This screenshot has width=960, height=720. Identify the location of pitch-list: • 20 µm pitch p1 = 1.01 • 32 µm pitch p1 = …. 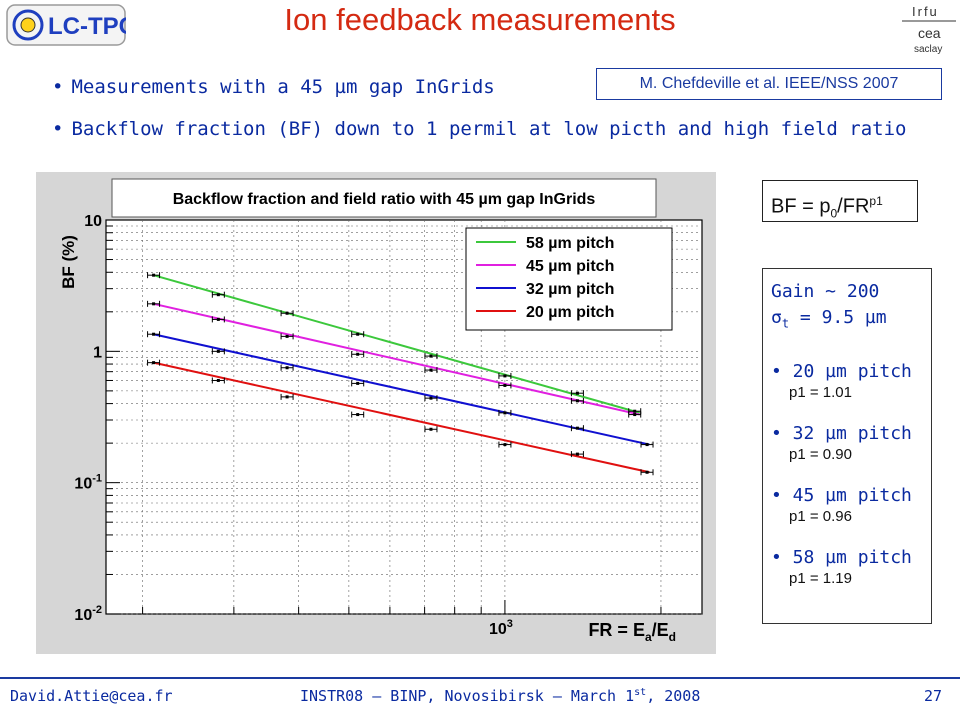
(847, 475).